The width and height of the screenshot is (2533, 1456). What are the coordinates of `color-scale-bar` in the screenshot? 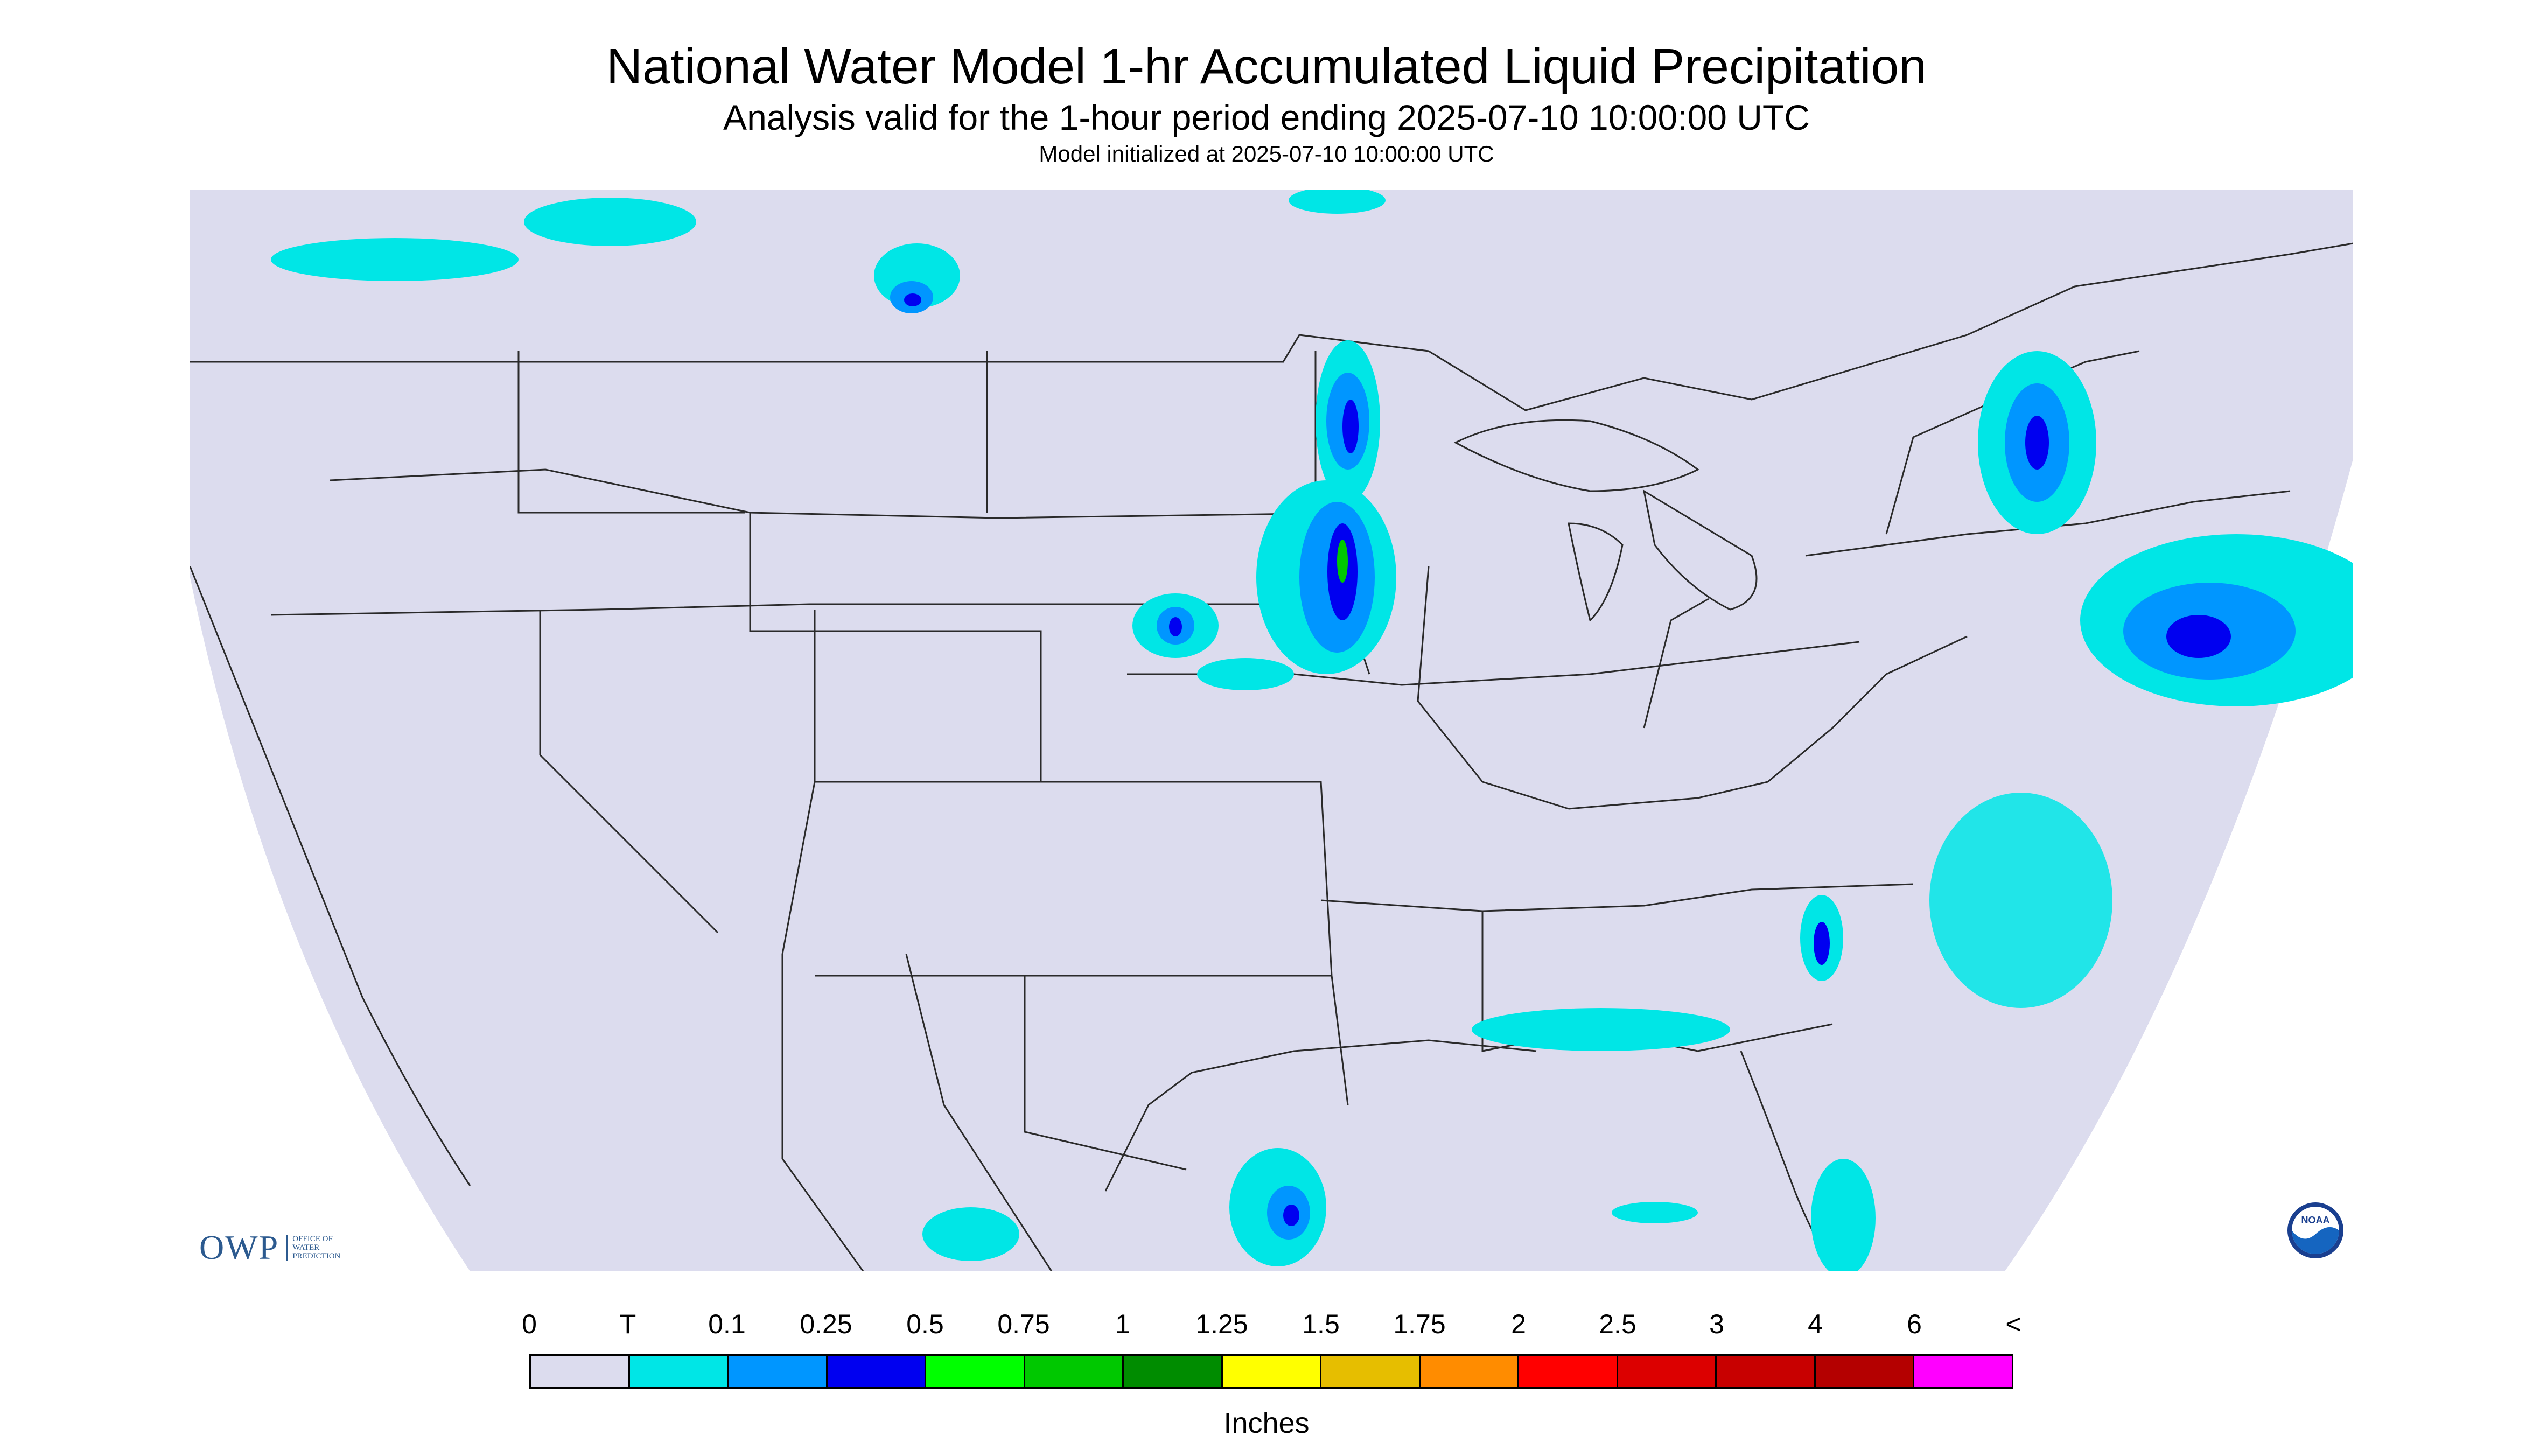 It's located at (1271, 1371).